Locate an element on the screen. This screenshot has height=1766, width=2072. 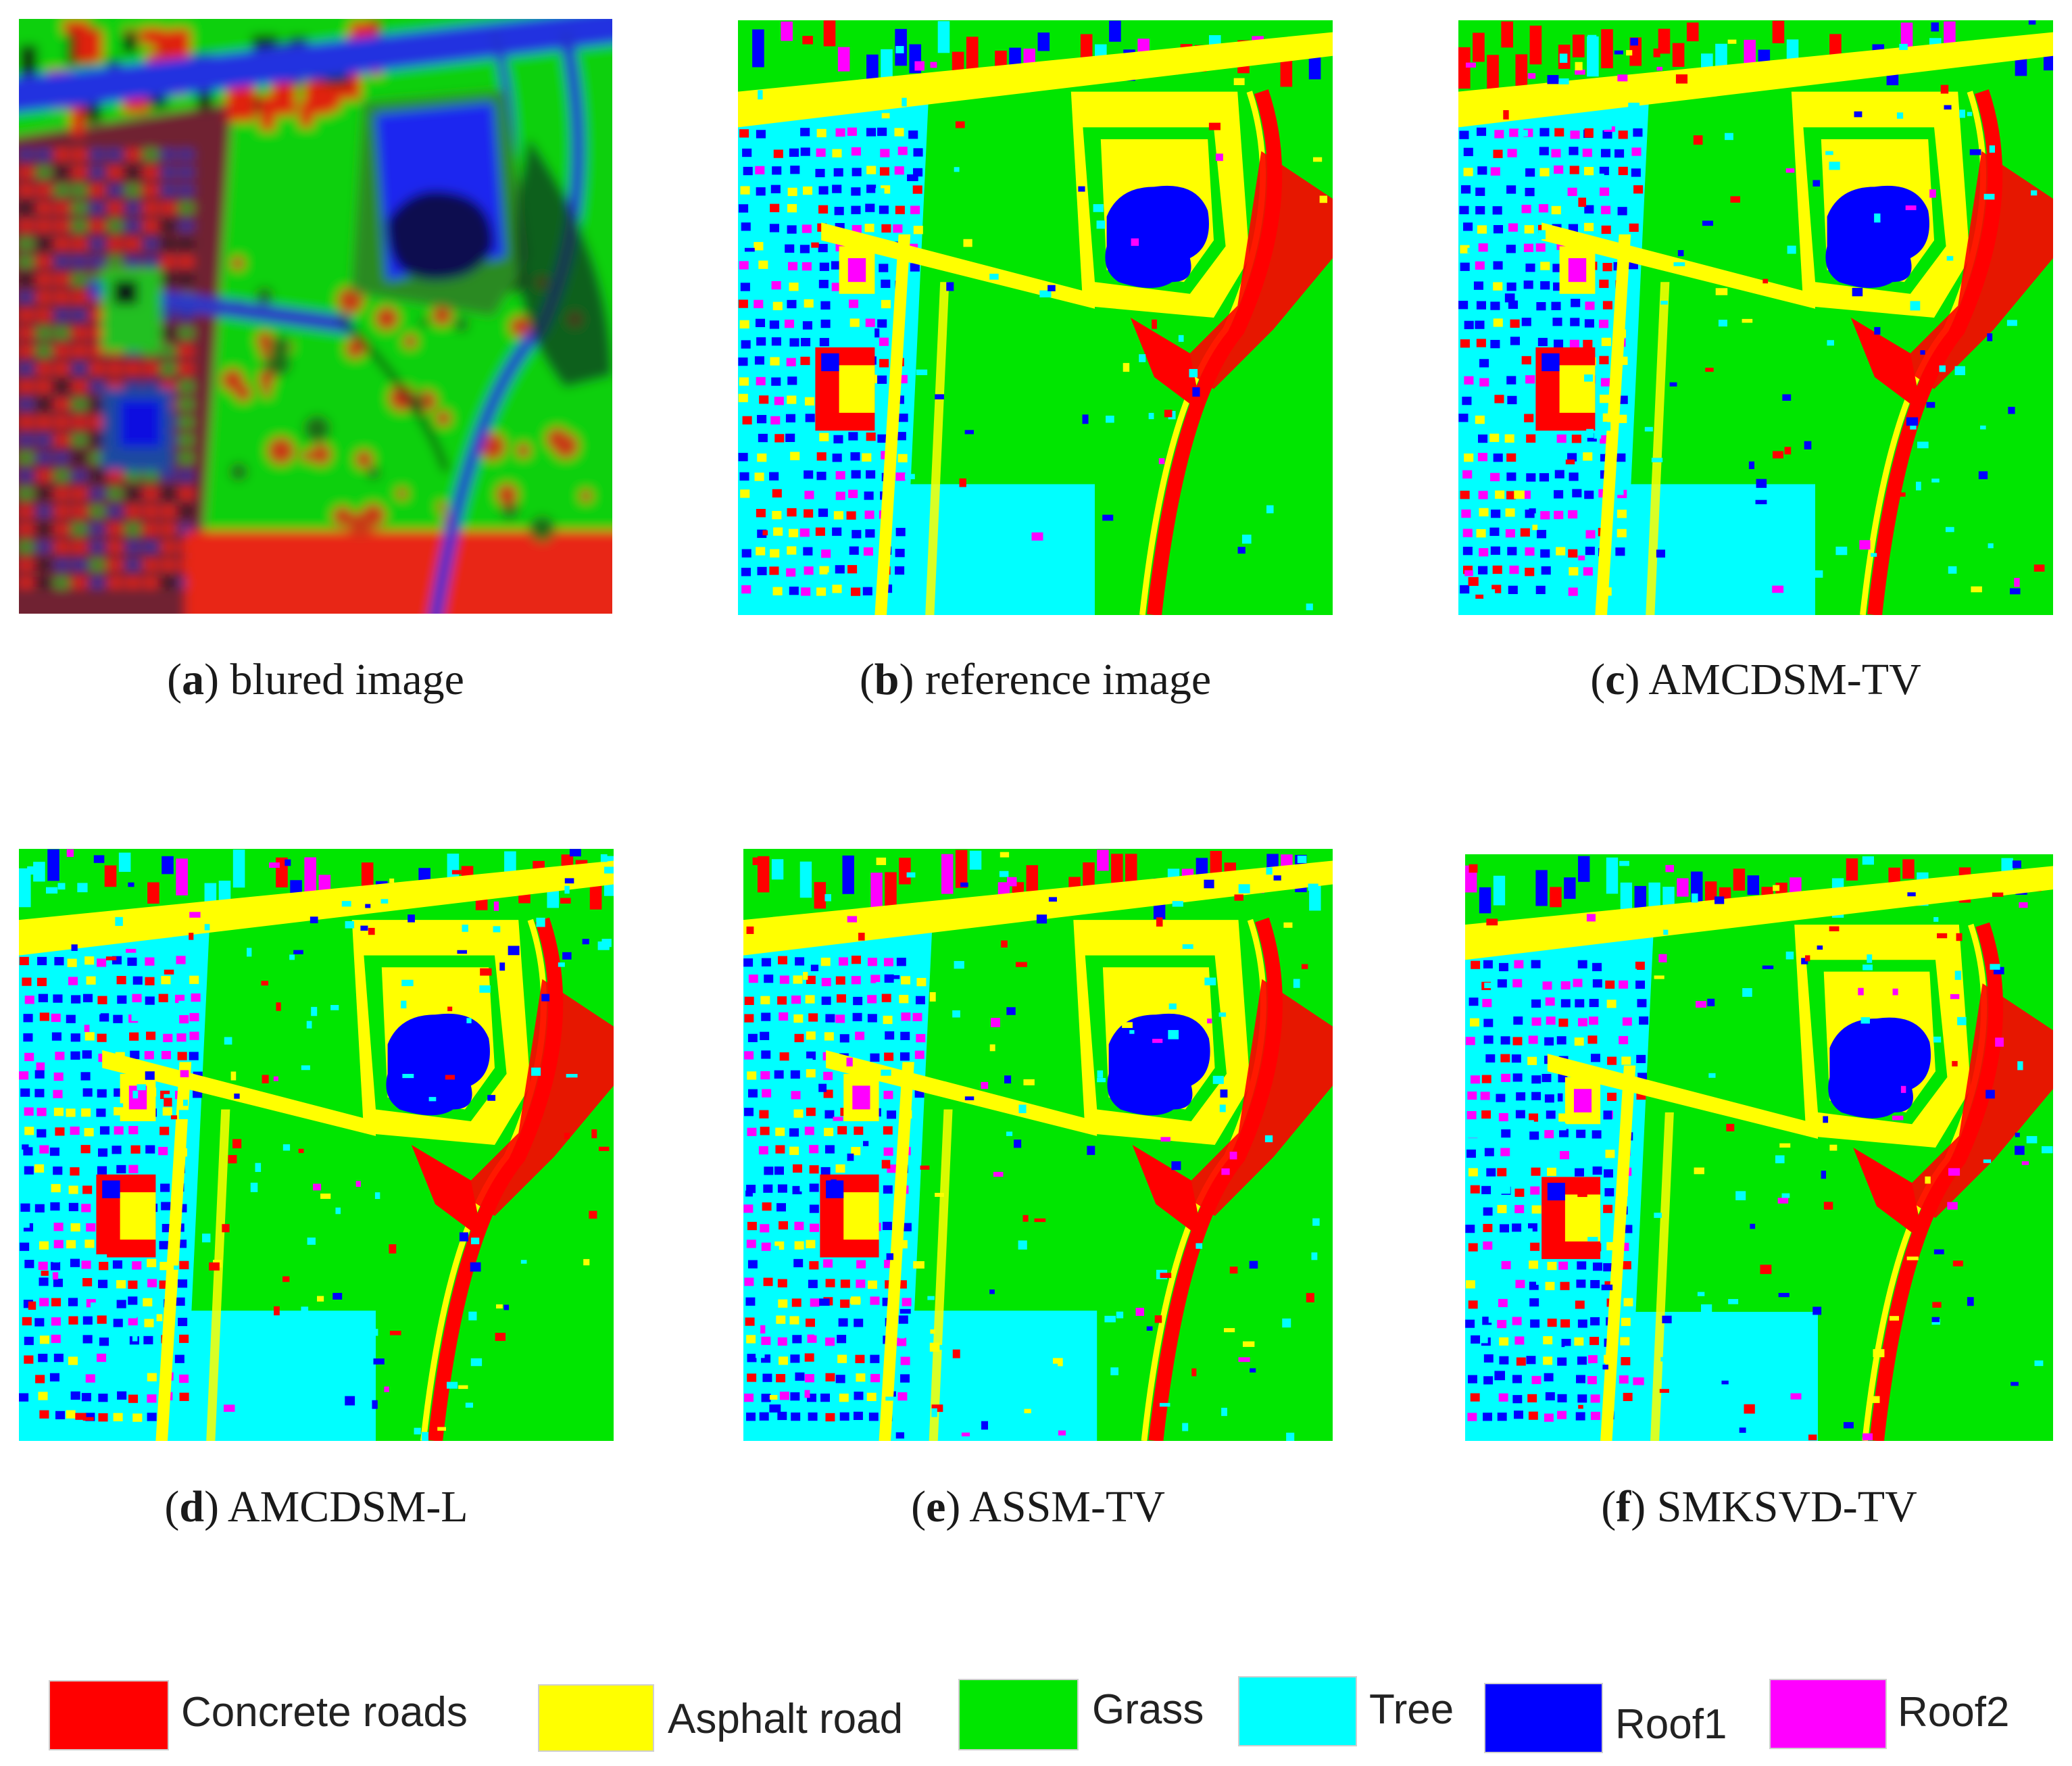
legend-label-concrete-roads: Concrete roads is located at coordinates (324, 1712).